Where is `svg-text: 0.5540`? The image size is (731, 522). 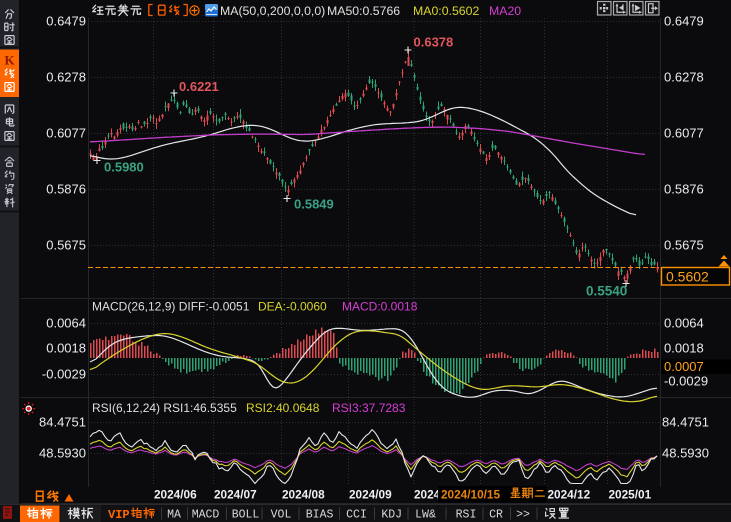
svg-text: 0.5540 is located at coordinates (606, 291).